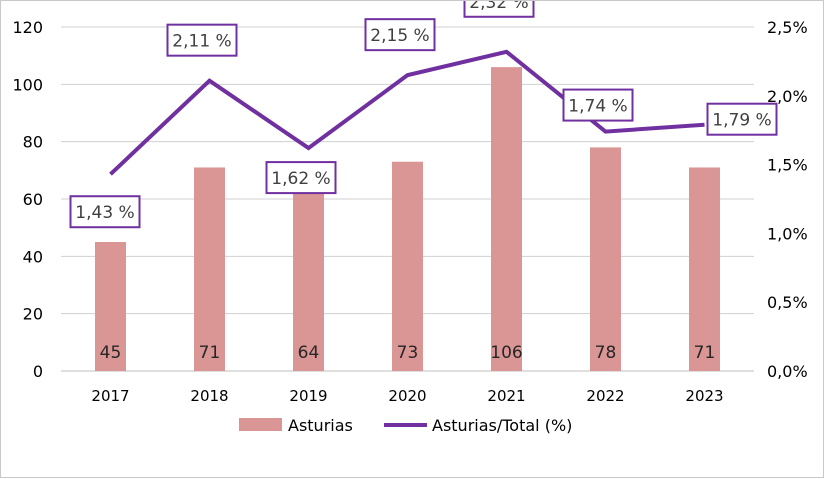  Describe the element at coordinates (209, 396) in the screenshot. I see `x-tick-label: 2018` at that location.